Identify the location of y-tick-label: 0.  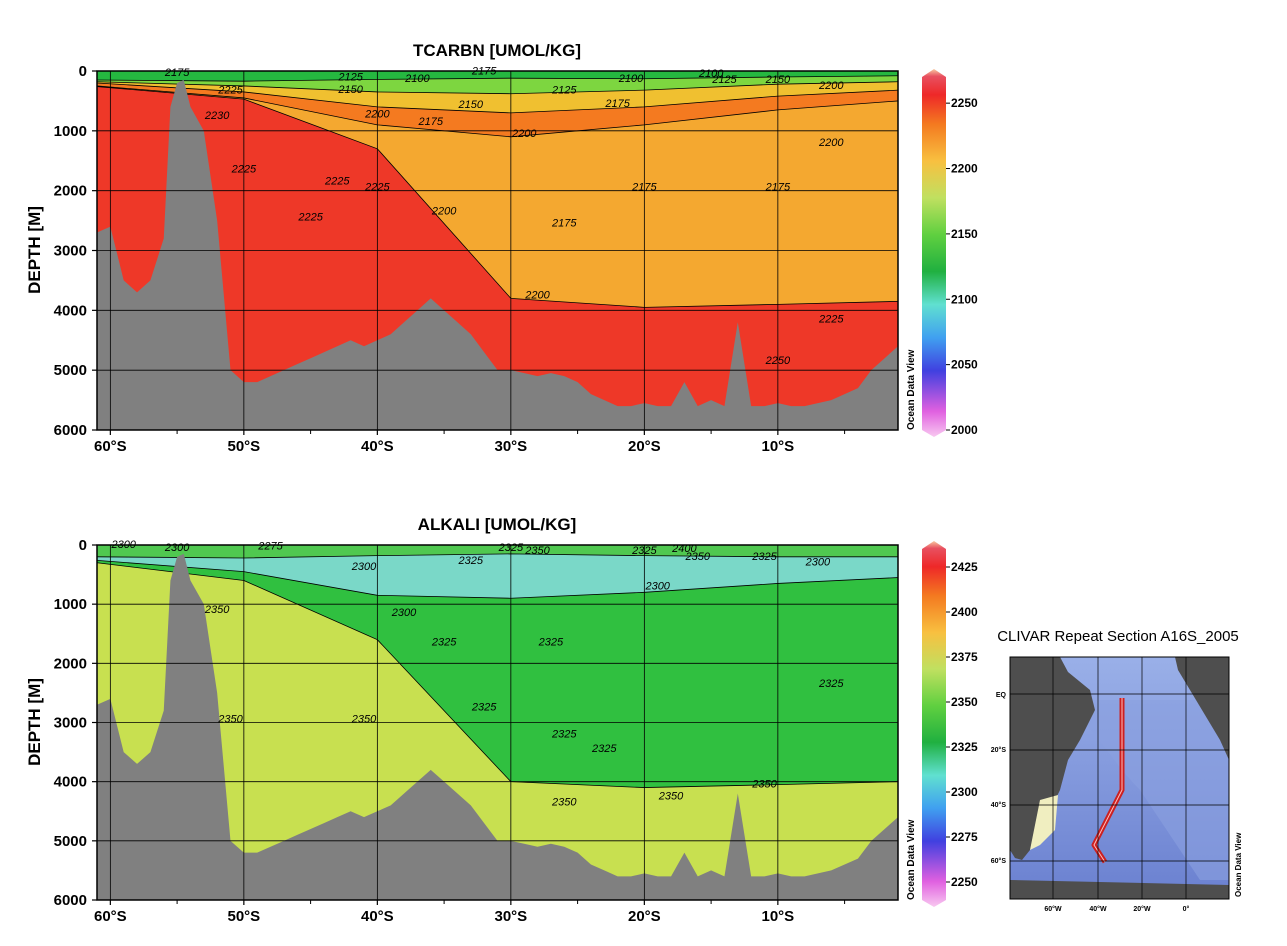
(83, 545).